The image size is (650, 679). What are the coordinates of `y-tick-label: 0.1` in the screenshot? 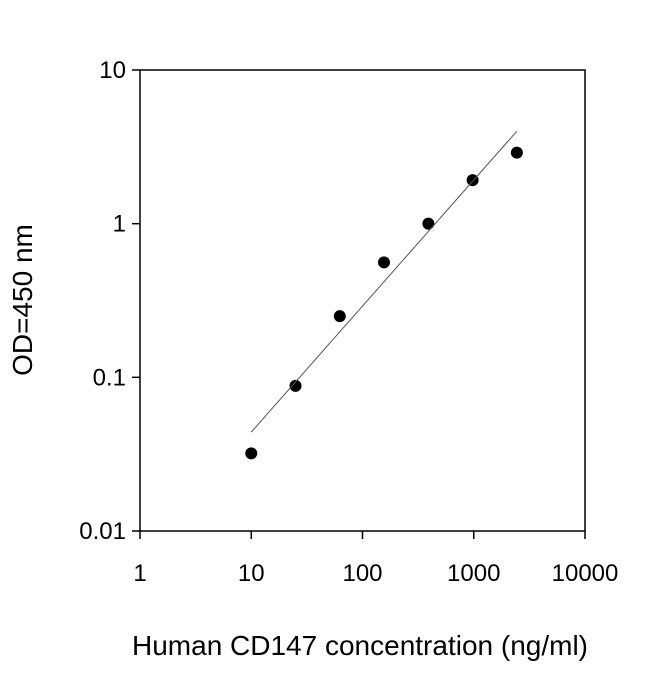 It's located at (109, 377).